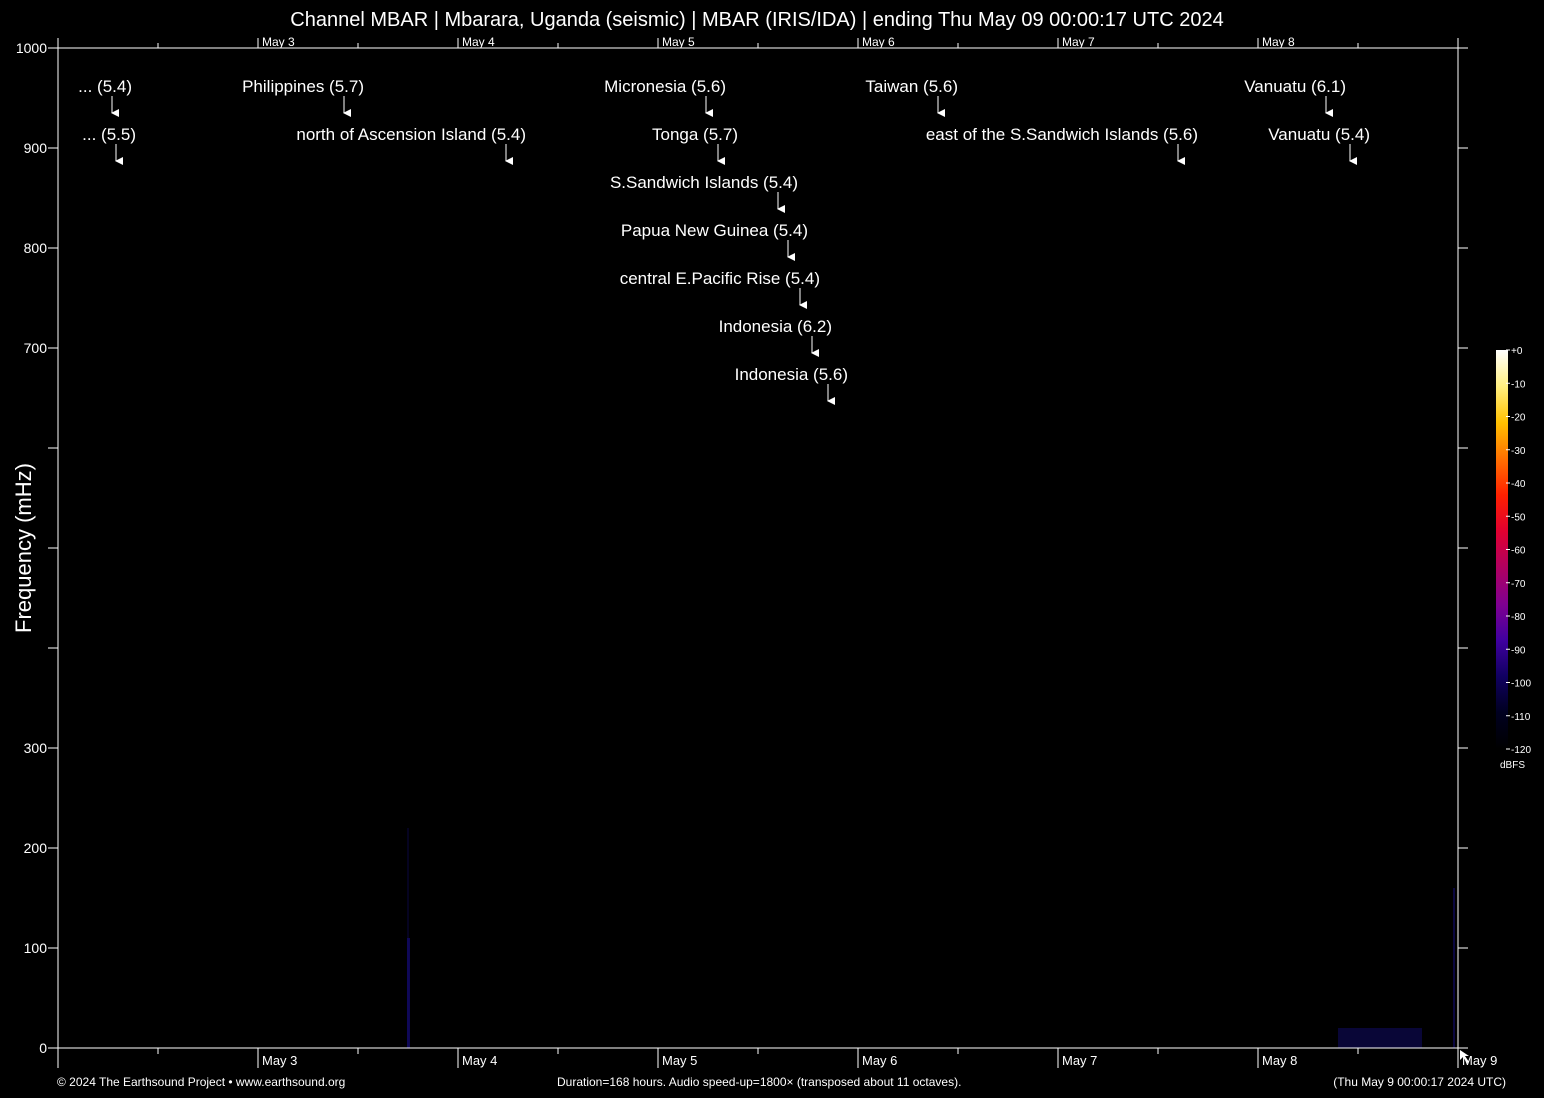  What do you see at coordinates (665, 86) in the screenshot?
I see `event-label: Micronesia (5.6)` at bounding box center [665, 86].